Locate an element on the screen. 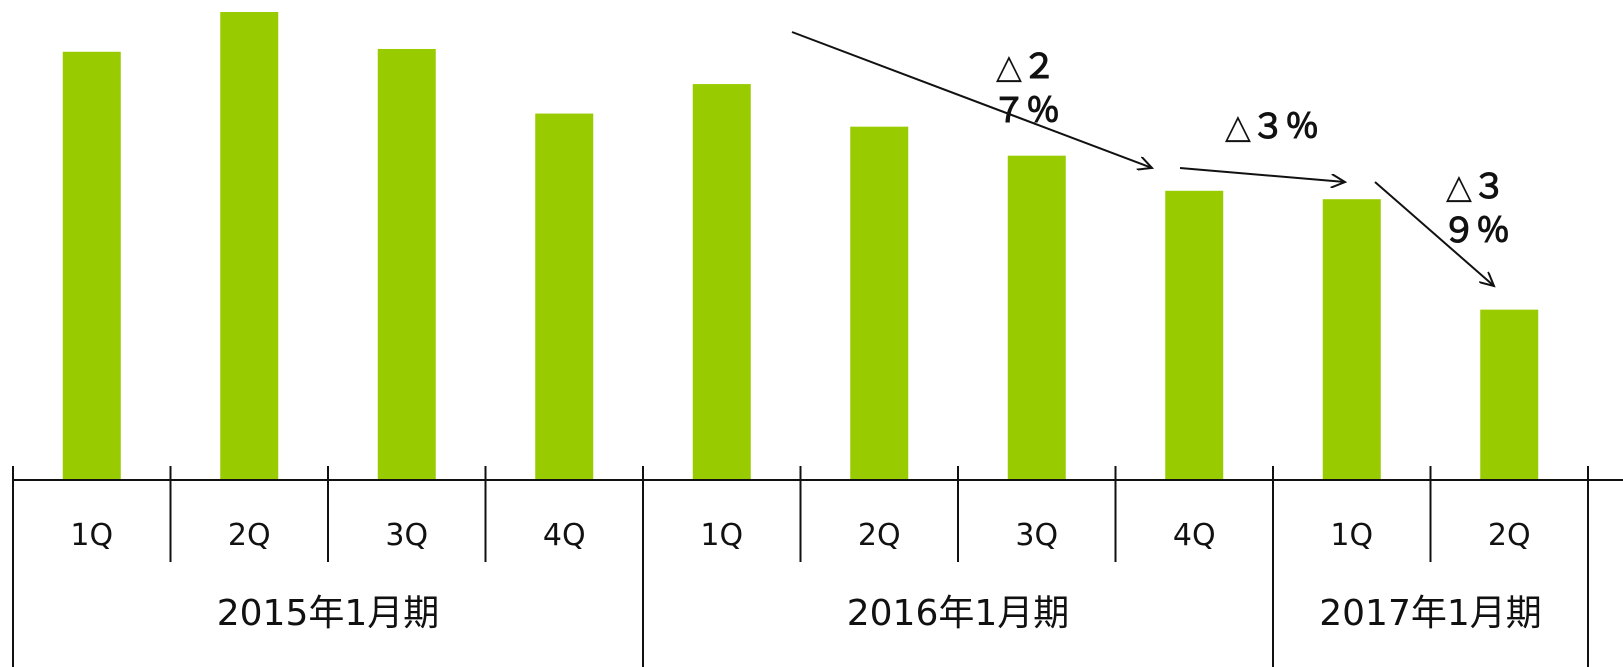 The height and width of the screenshot is (667, 1623). group-label-1: 2016年1月期 is located at coordinates (958, 613).